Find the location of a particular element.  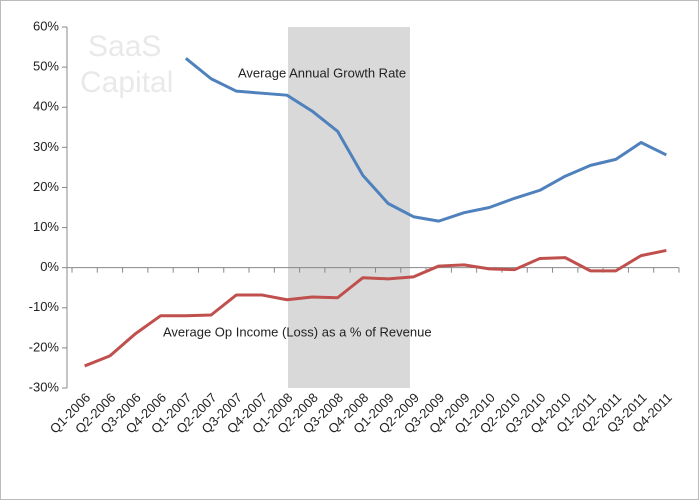

watermark: SaaS is located at coordinates (124, 46).